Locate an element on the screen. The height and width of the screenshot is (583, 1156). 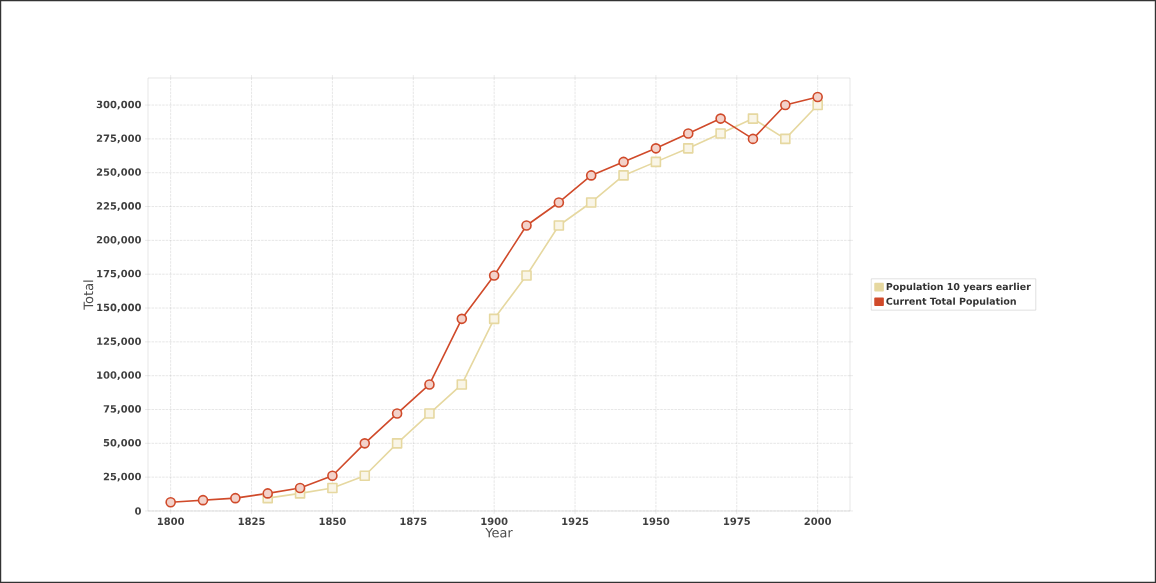
y-axis-title: Total is located at coordinates (88, 295).